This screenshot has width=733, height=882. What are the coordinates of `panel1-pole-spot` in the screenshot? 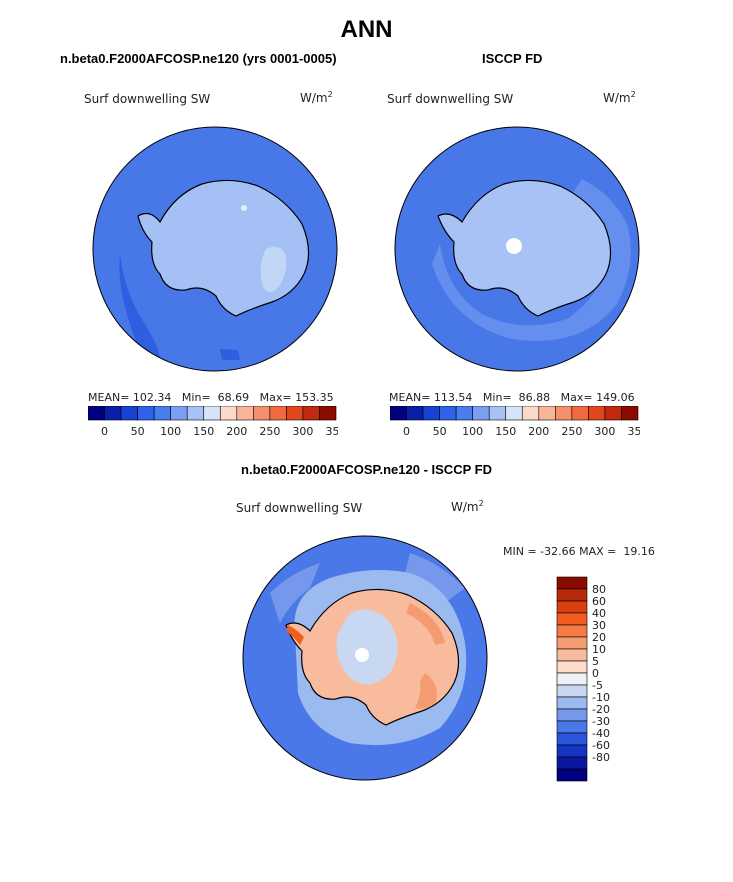 It's located at (244, 208).